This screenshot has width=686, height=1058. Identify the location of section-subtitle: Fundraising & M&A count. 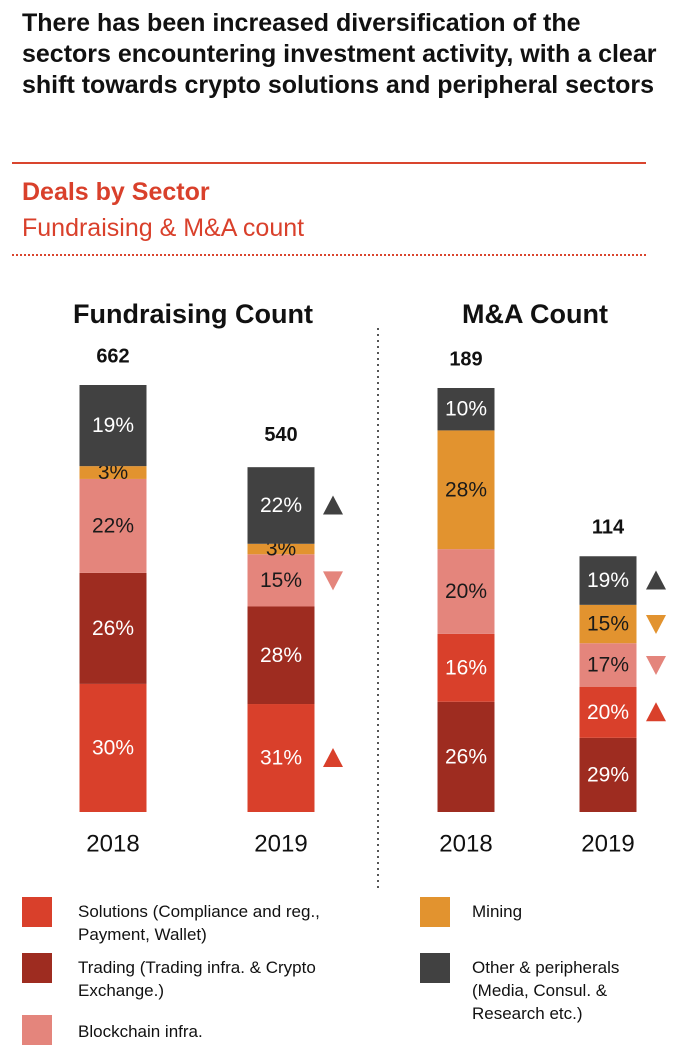
(163, 228).